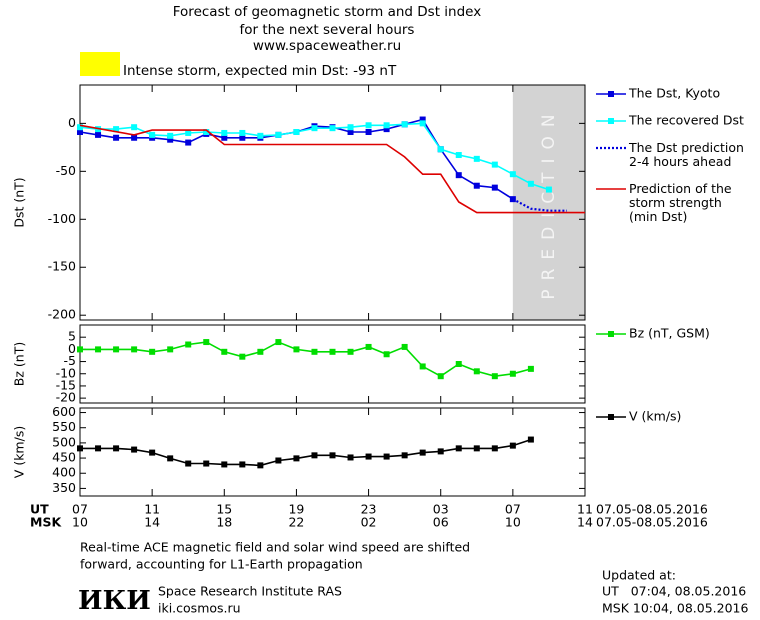  I want to click on x-tick-label: 06, so click(441, 522).